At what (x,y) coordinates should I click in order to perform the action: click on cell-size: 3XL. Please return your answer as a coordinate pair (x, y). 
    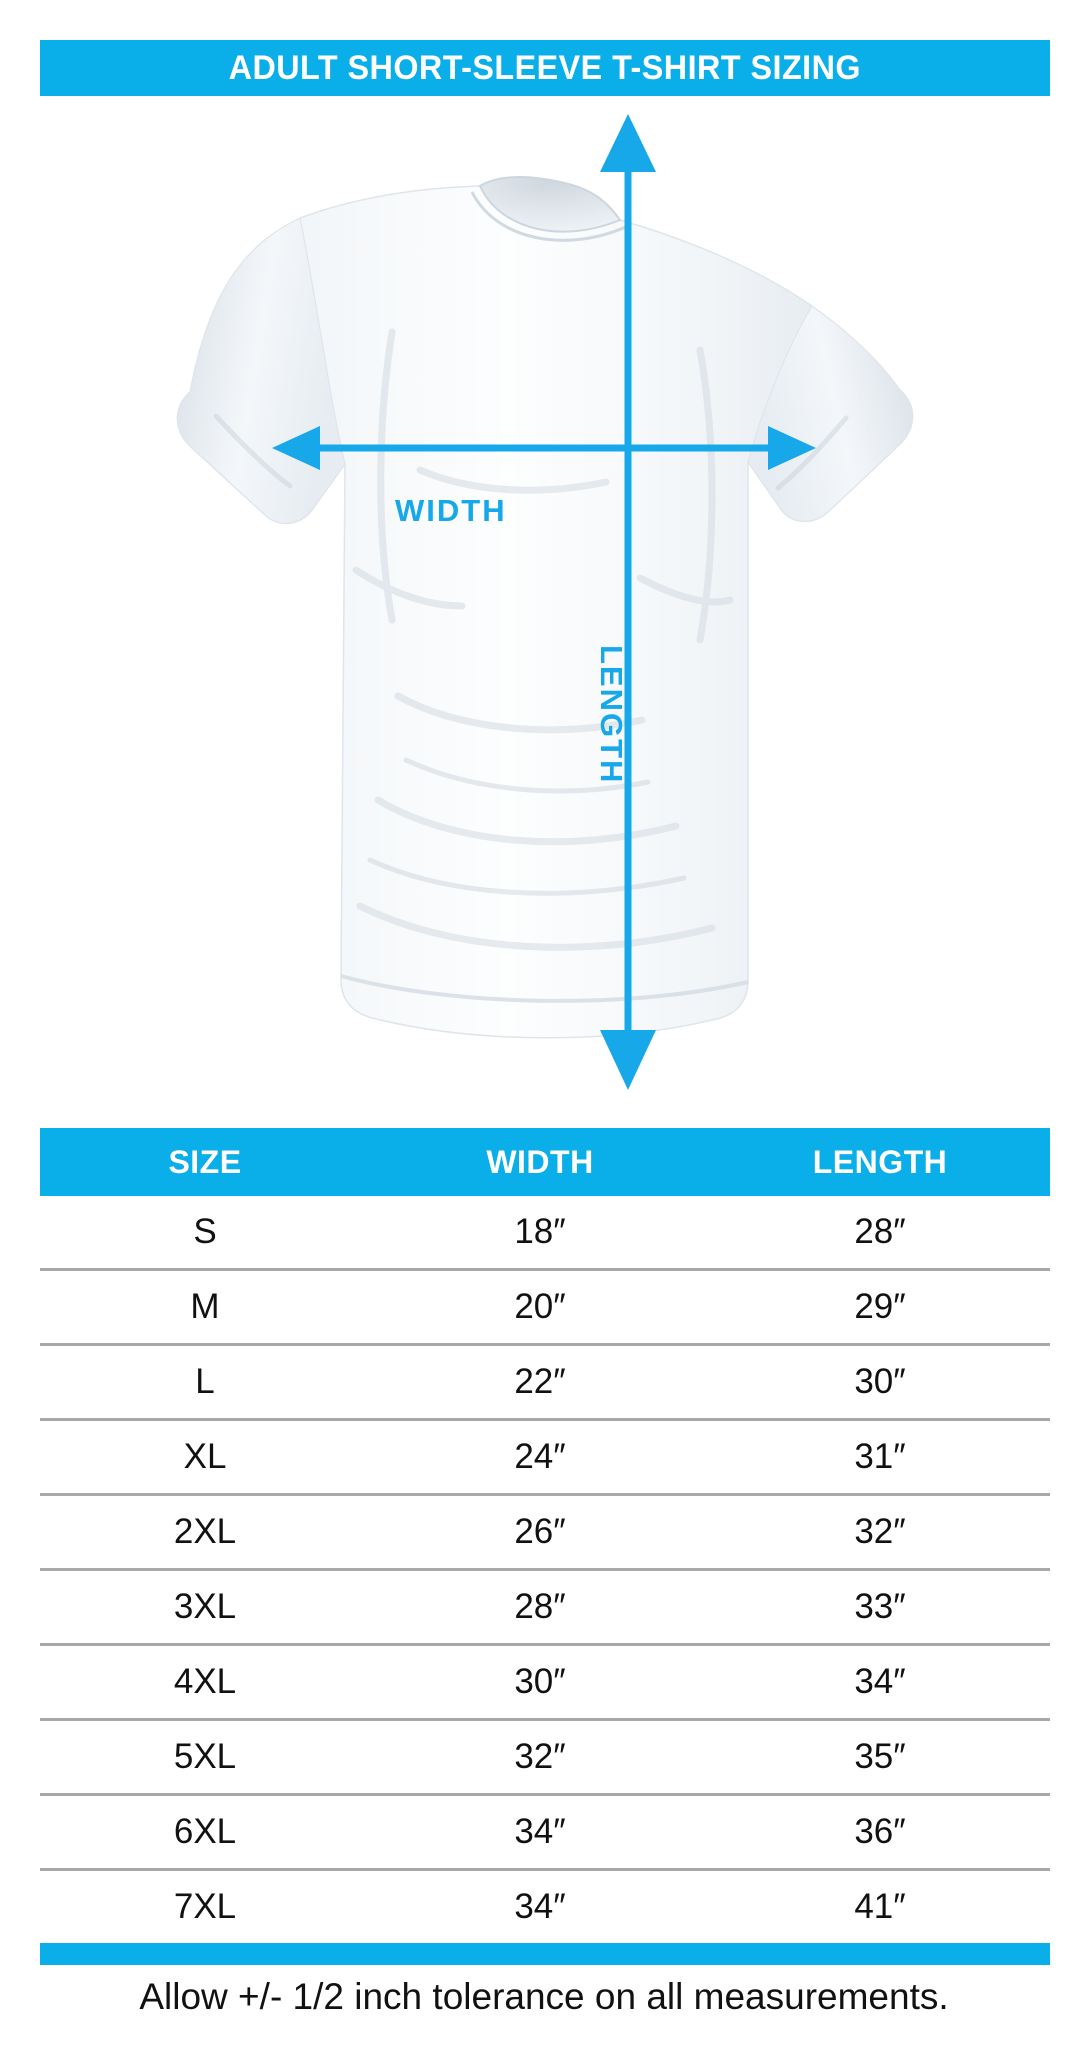
    Looking at the image, I should click on (205, 1606).